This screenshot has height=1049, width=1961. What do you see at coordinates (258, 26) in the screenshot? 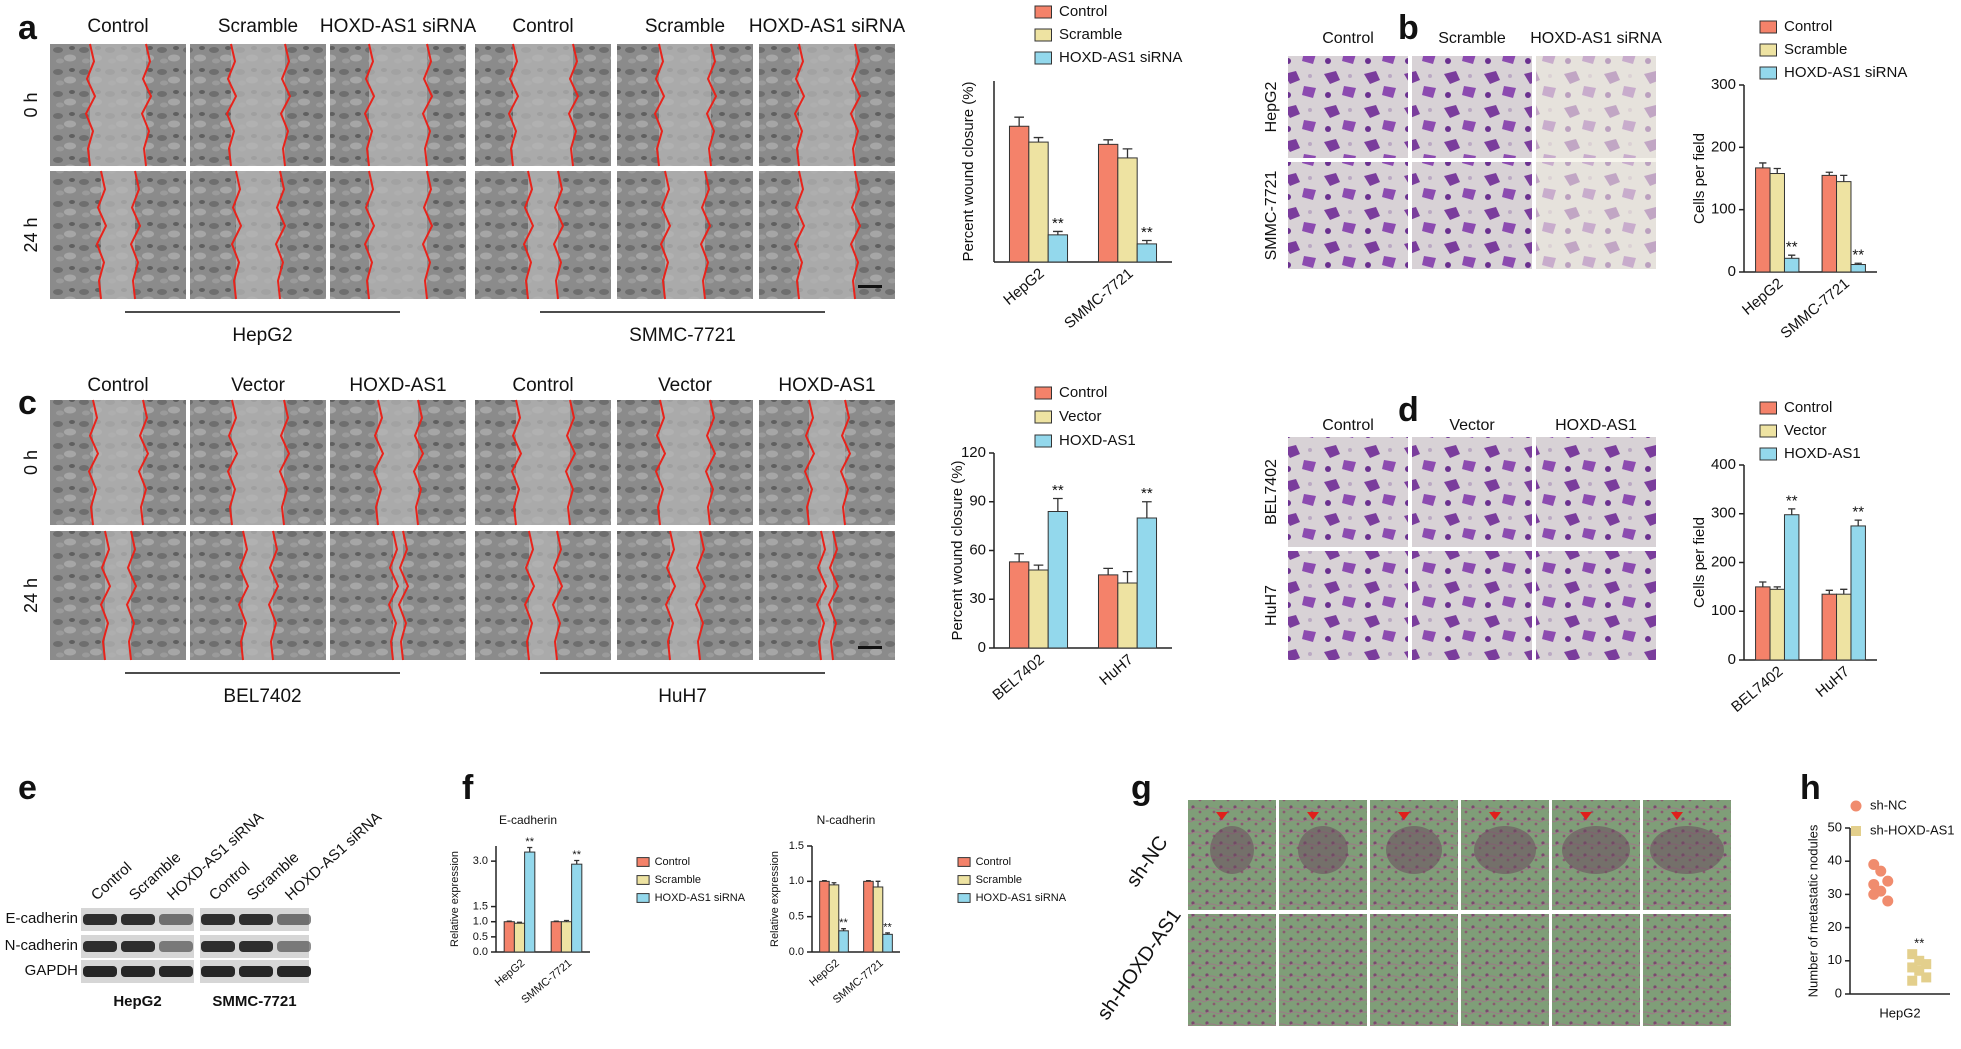
I see `column-label: Scramble` at bounding box center [258, 26].